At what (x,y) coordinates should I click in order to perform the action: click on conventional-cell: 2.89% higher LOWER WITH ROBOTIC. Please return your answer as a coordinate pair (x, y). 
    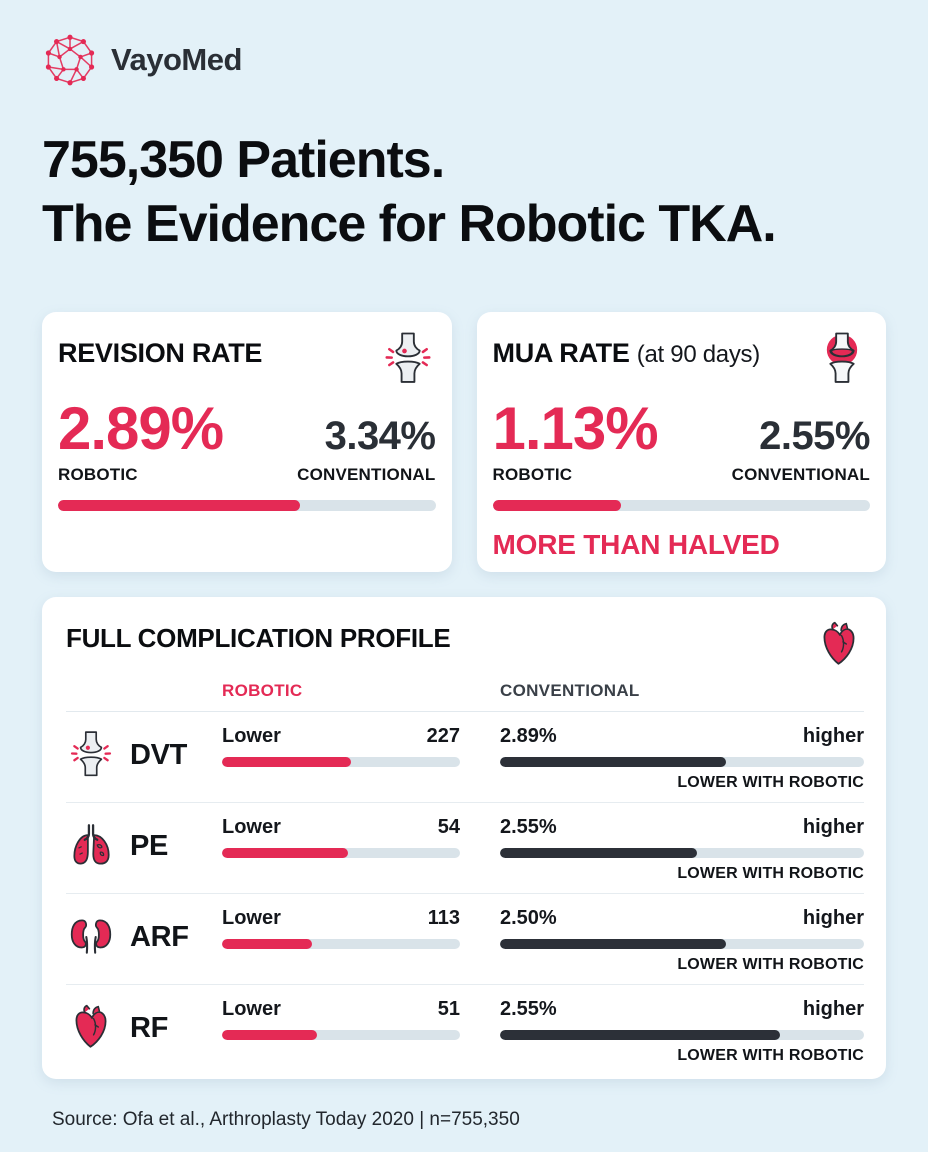
    Looking at the image, I should click on (662, 758).